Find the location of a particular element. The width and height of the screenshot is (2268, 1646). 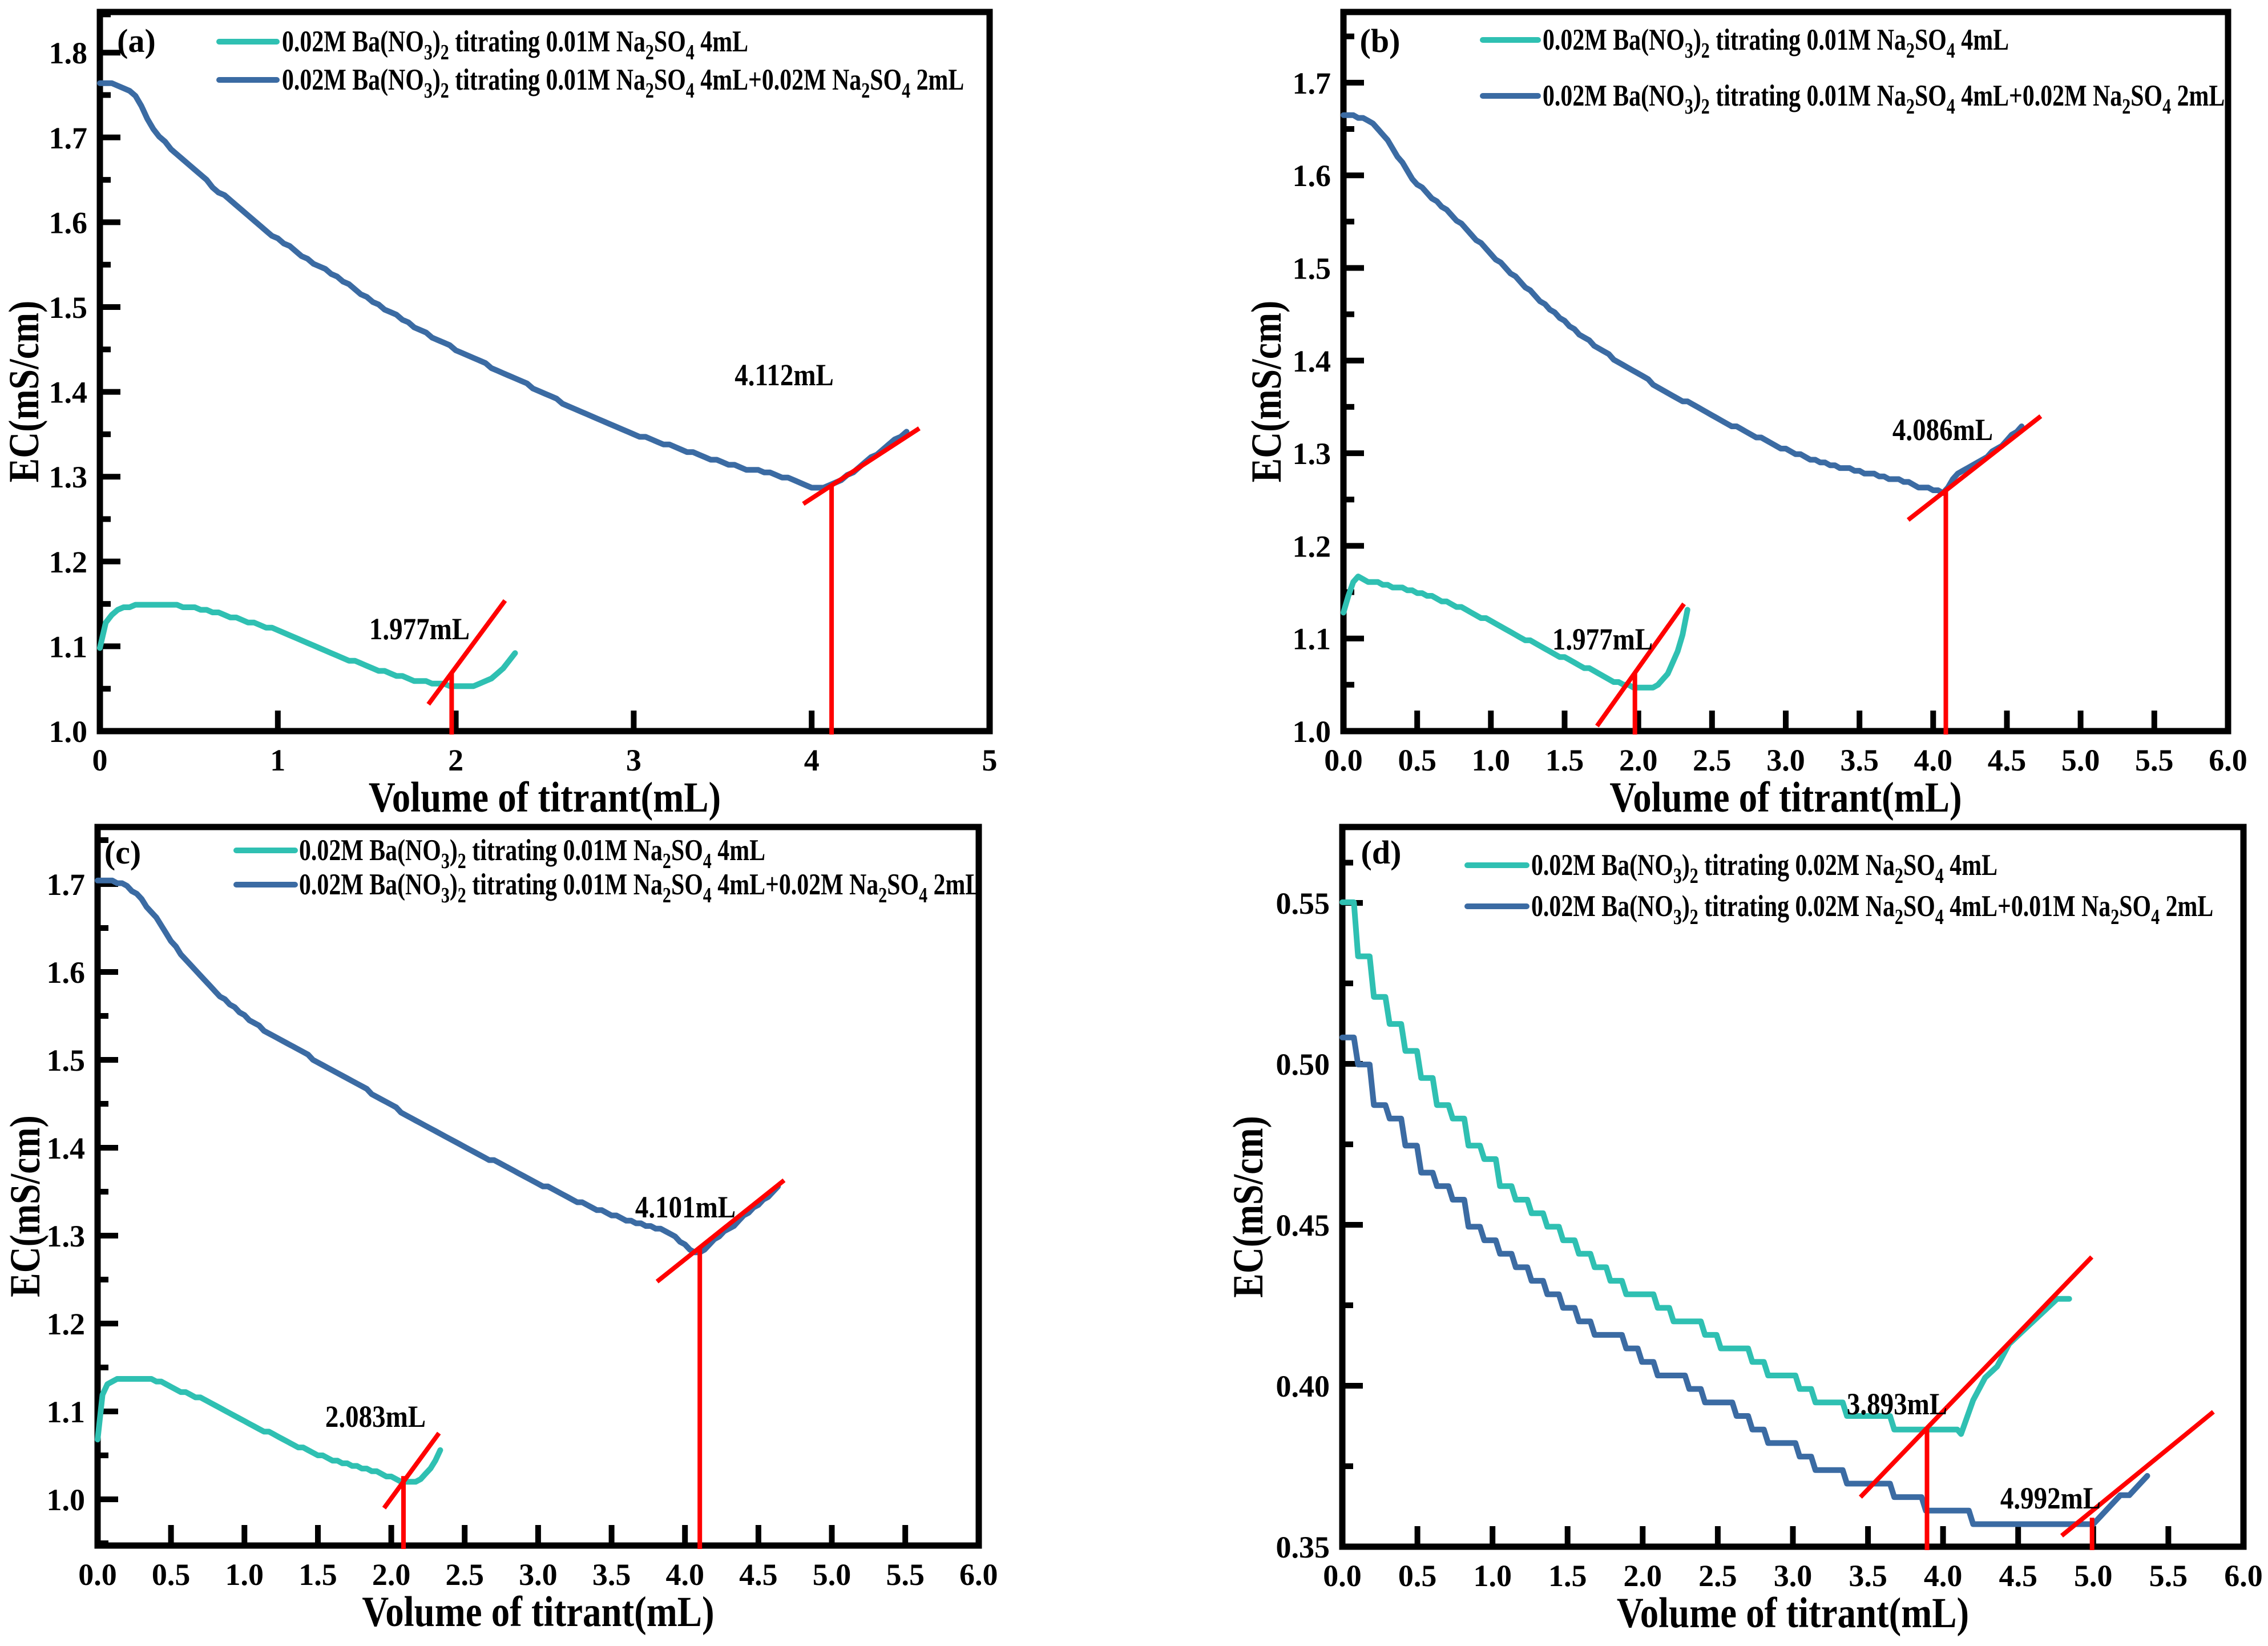

svg-text: 0.45 is located at coordinates (1303, 1225).